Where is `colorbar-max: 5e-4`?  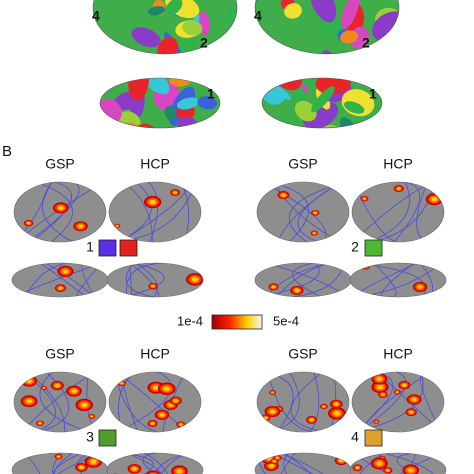
colorbar-max: 5e-4 is located at coordinates (286, 320).